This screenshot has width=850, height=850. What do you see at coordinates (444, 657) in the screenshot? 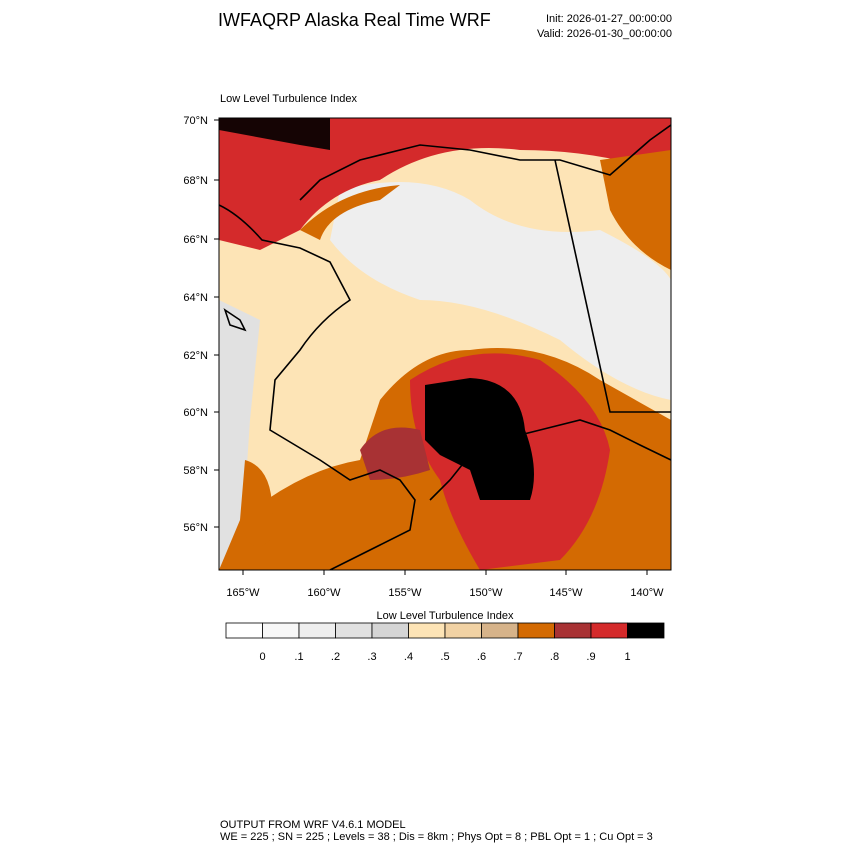
I see `colorbar-label: .5` at bounding box center [444, 657].